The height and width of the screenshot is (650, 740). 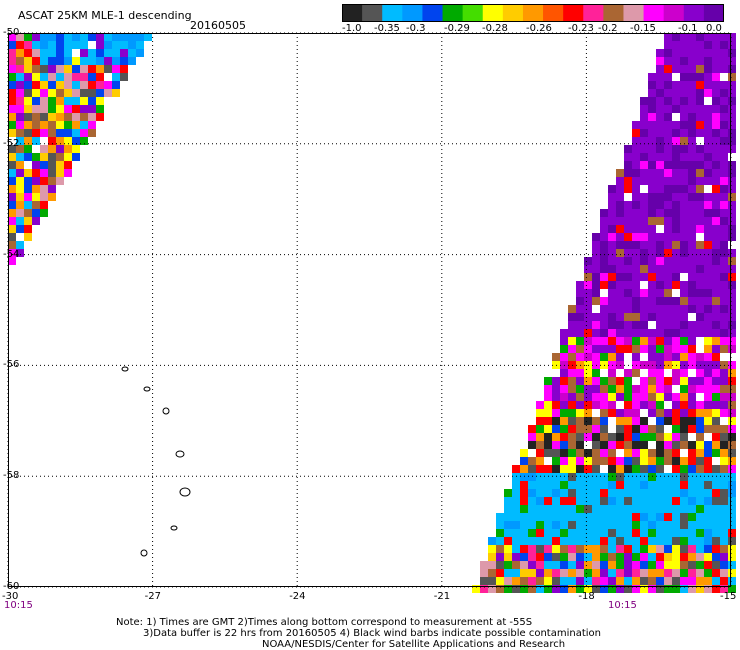 I want to click on colorbar-tick-label: 0.0, so click(x=714, y=28).